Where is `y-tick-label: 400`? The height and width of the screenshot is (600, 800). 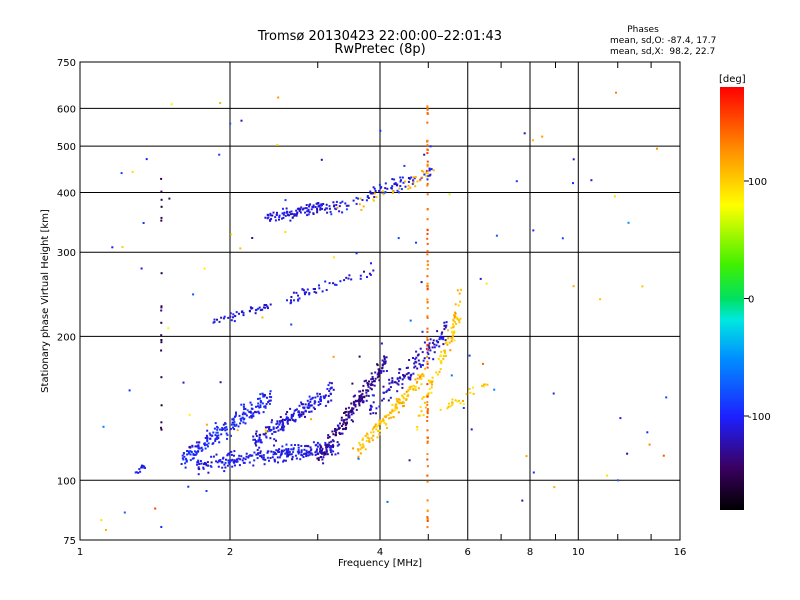 y-tick-label: 400 is located at coordinates (66, 193).